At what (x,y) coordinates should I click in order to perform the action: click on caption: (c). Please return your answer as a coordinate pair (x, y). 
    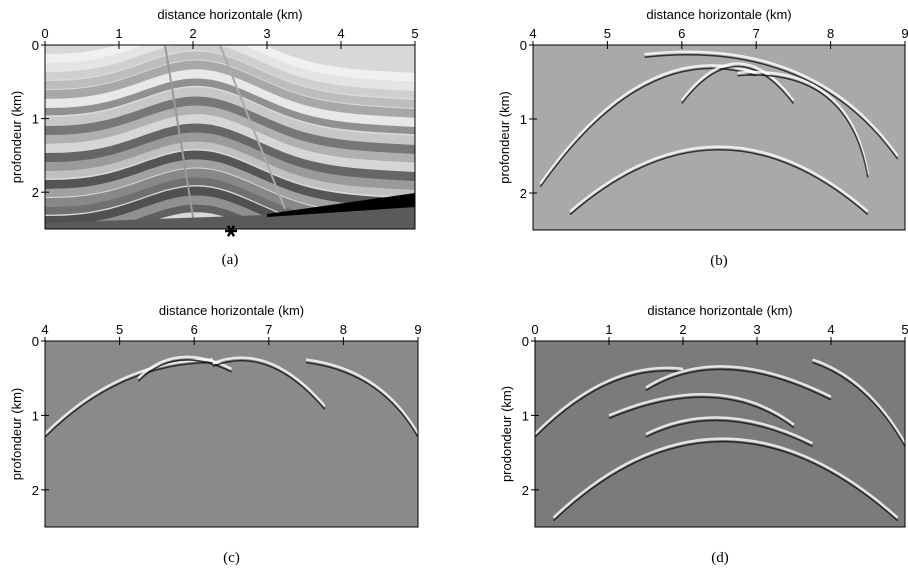
    Looking at the image, I should click on (231, 558).